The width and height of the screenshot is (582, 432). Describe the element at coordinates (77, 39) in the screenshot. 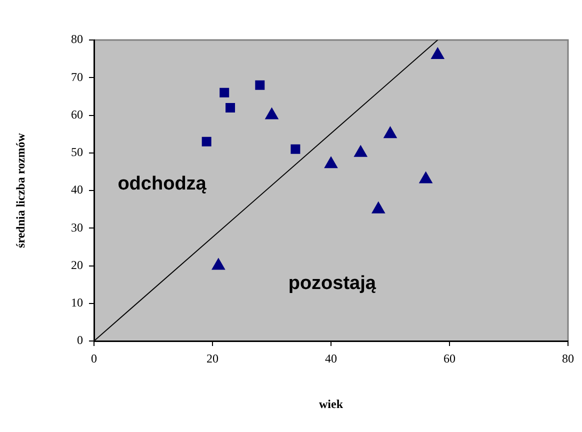

I see `y-tick-label: 80` at that location.